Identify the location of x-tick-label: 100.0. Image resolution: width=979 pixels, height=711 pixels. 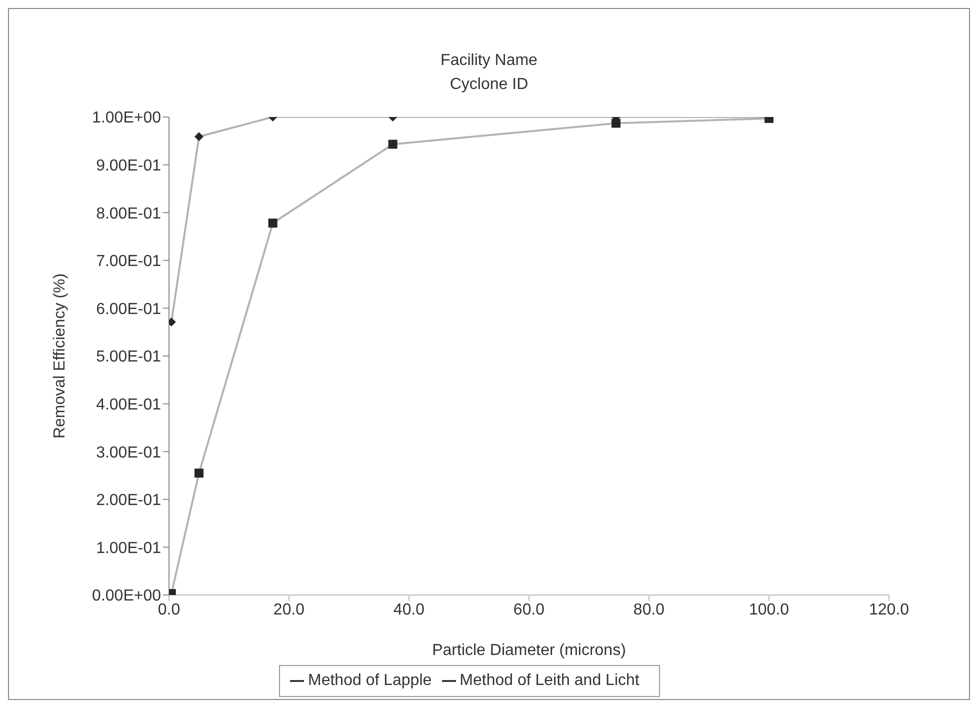
(769, 609).